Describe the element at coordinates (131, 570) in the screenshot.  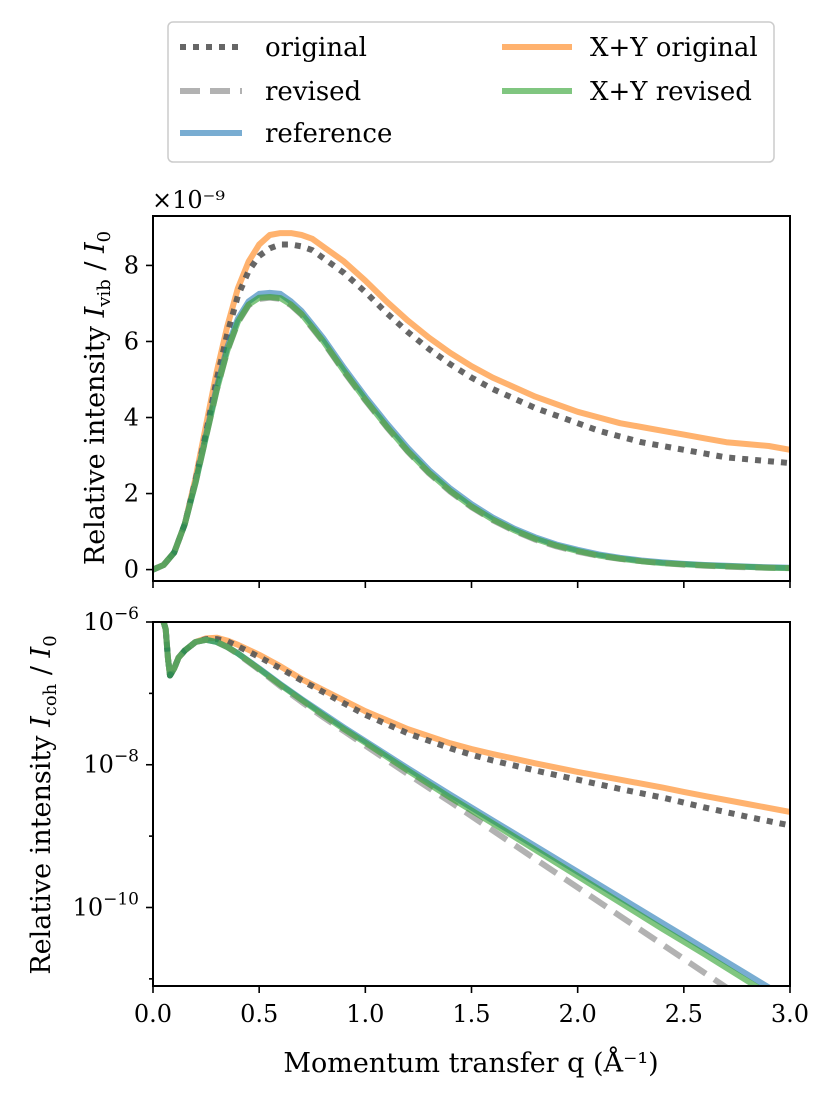
I see `top-y-tick-label: 0` at that location.